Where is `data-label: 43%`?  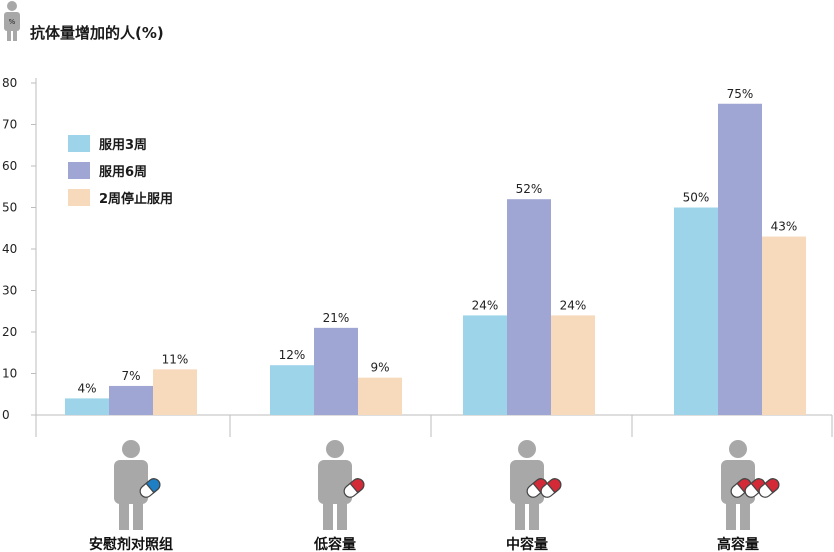 data-label: 43% is located at coordinates (784, 227).